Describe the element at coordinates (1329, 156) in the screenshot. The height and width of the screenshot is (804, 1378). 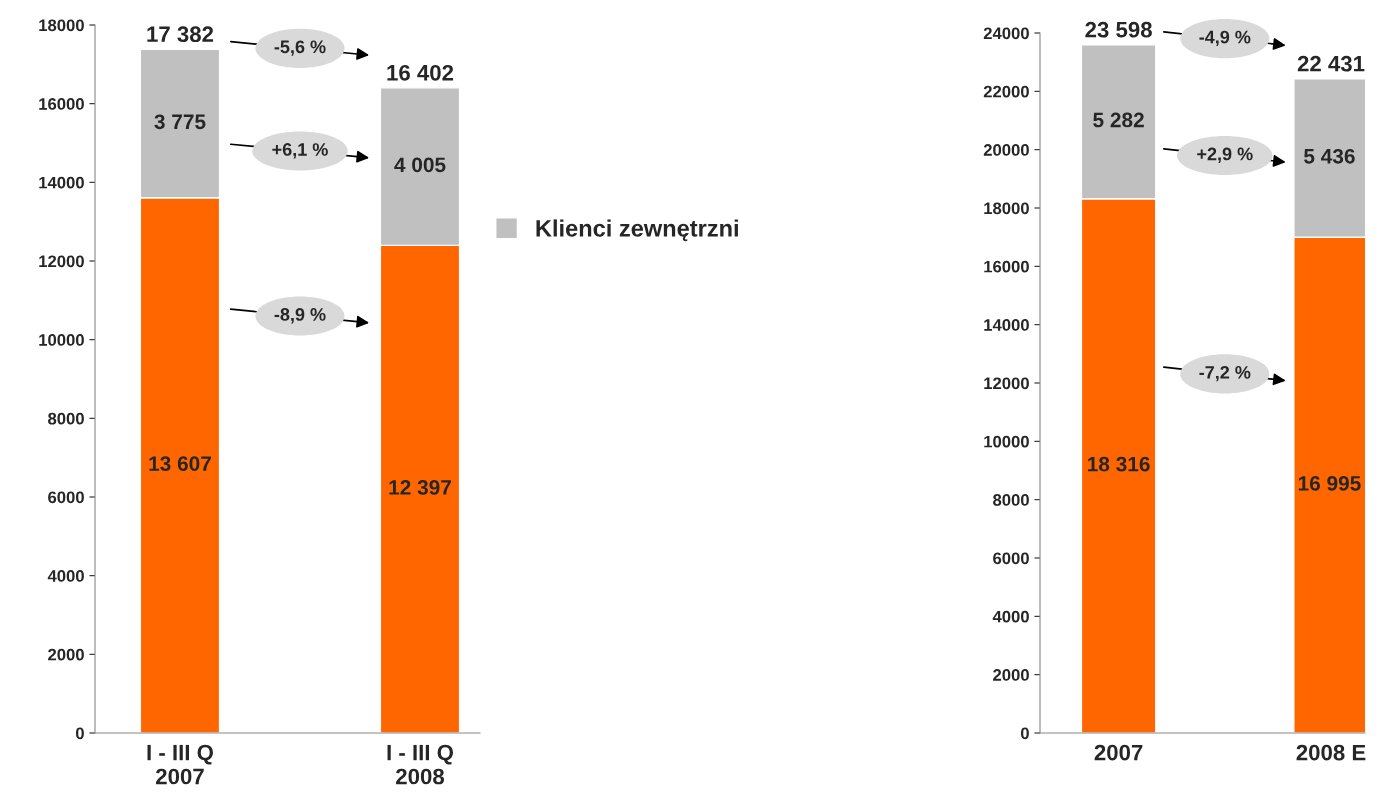
I see `data-label: 5 436` at that location.